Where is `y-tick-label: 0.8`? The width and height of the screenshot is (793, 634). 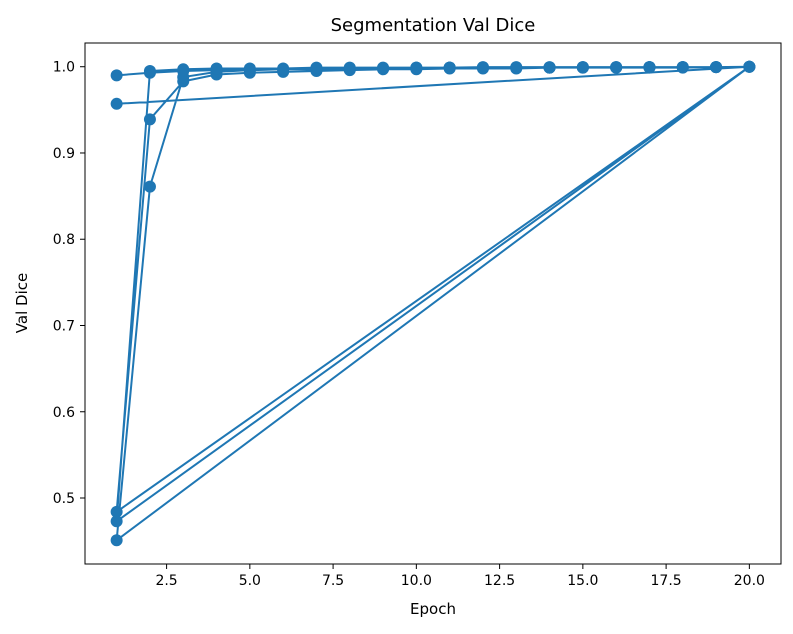 y-tick-label: 0.8 is located at coordinates (64, 240).